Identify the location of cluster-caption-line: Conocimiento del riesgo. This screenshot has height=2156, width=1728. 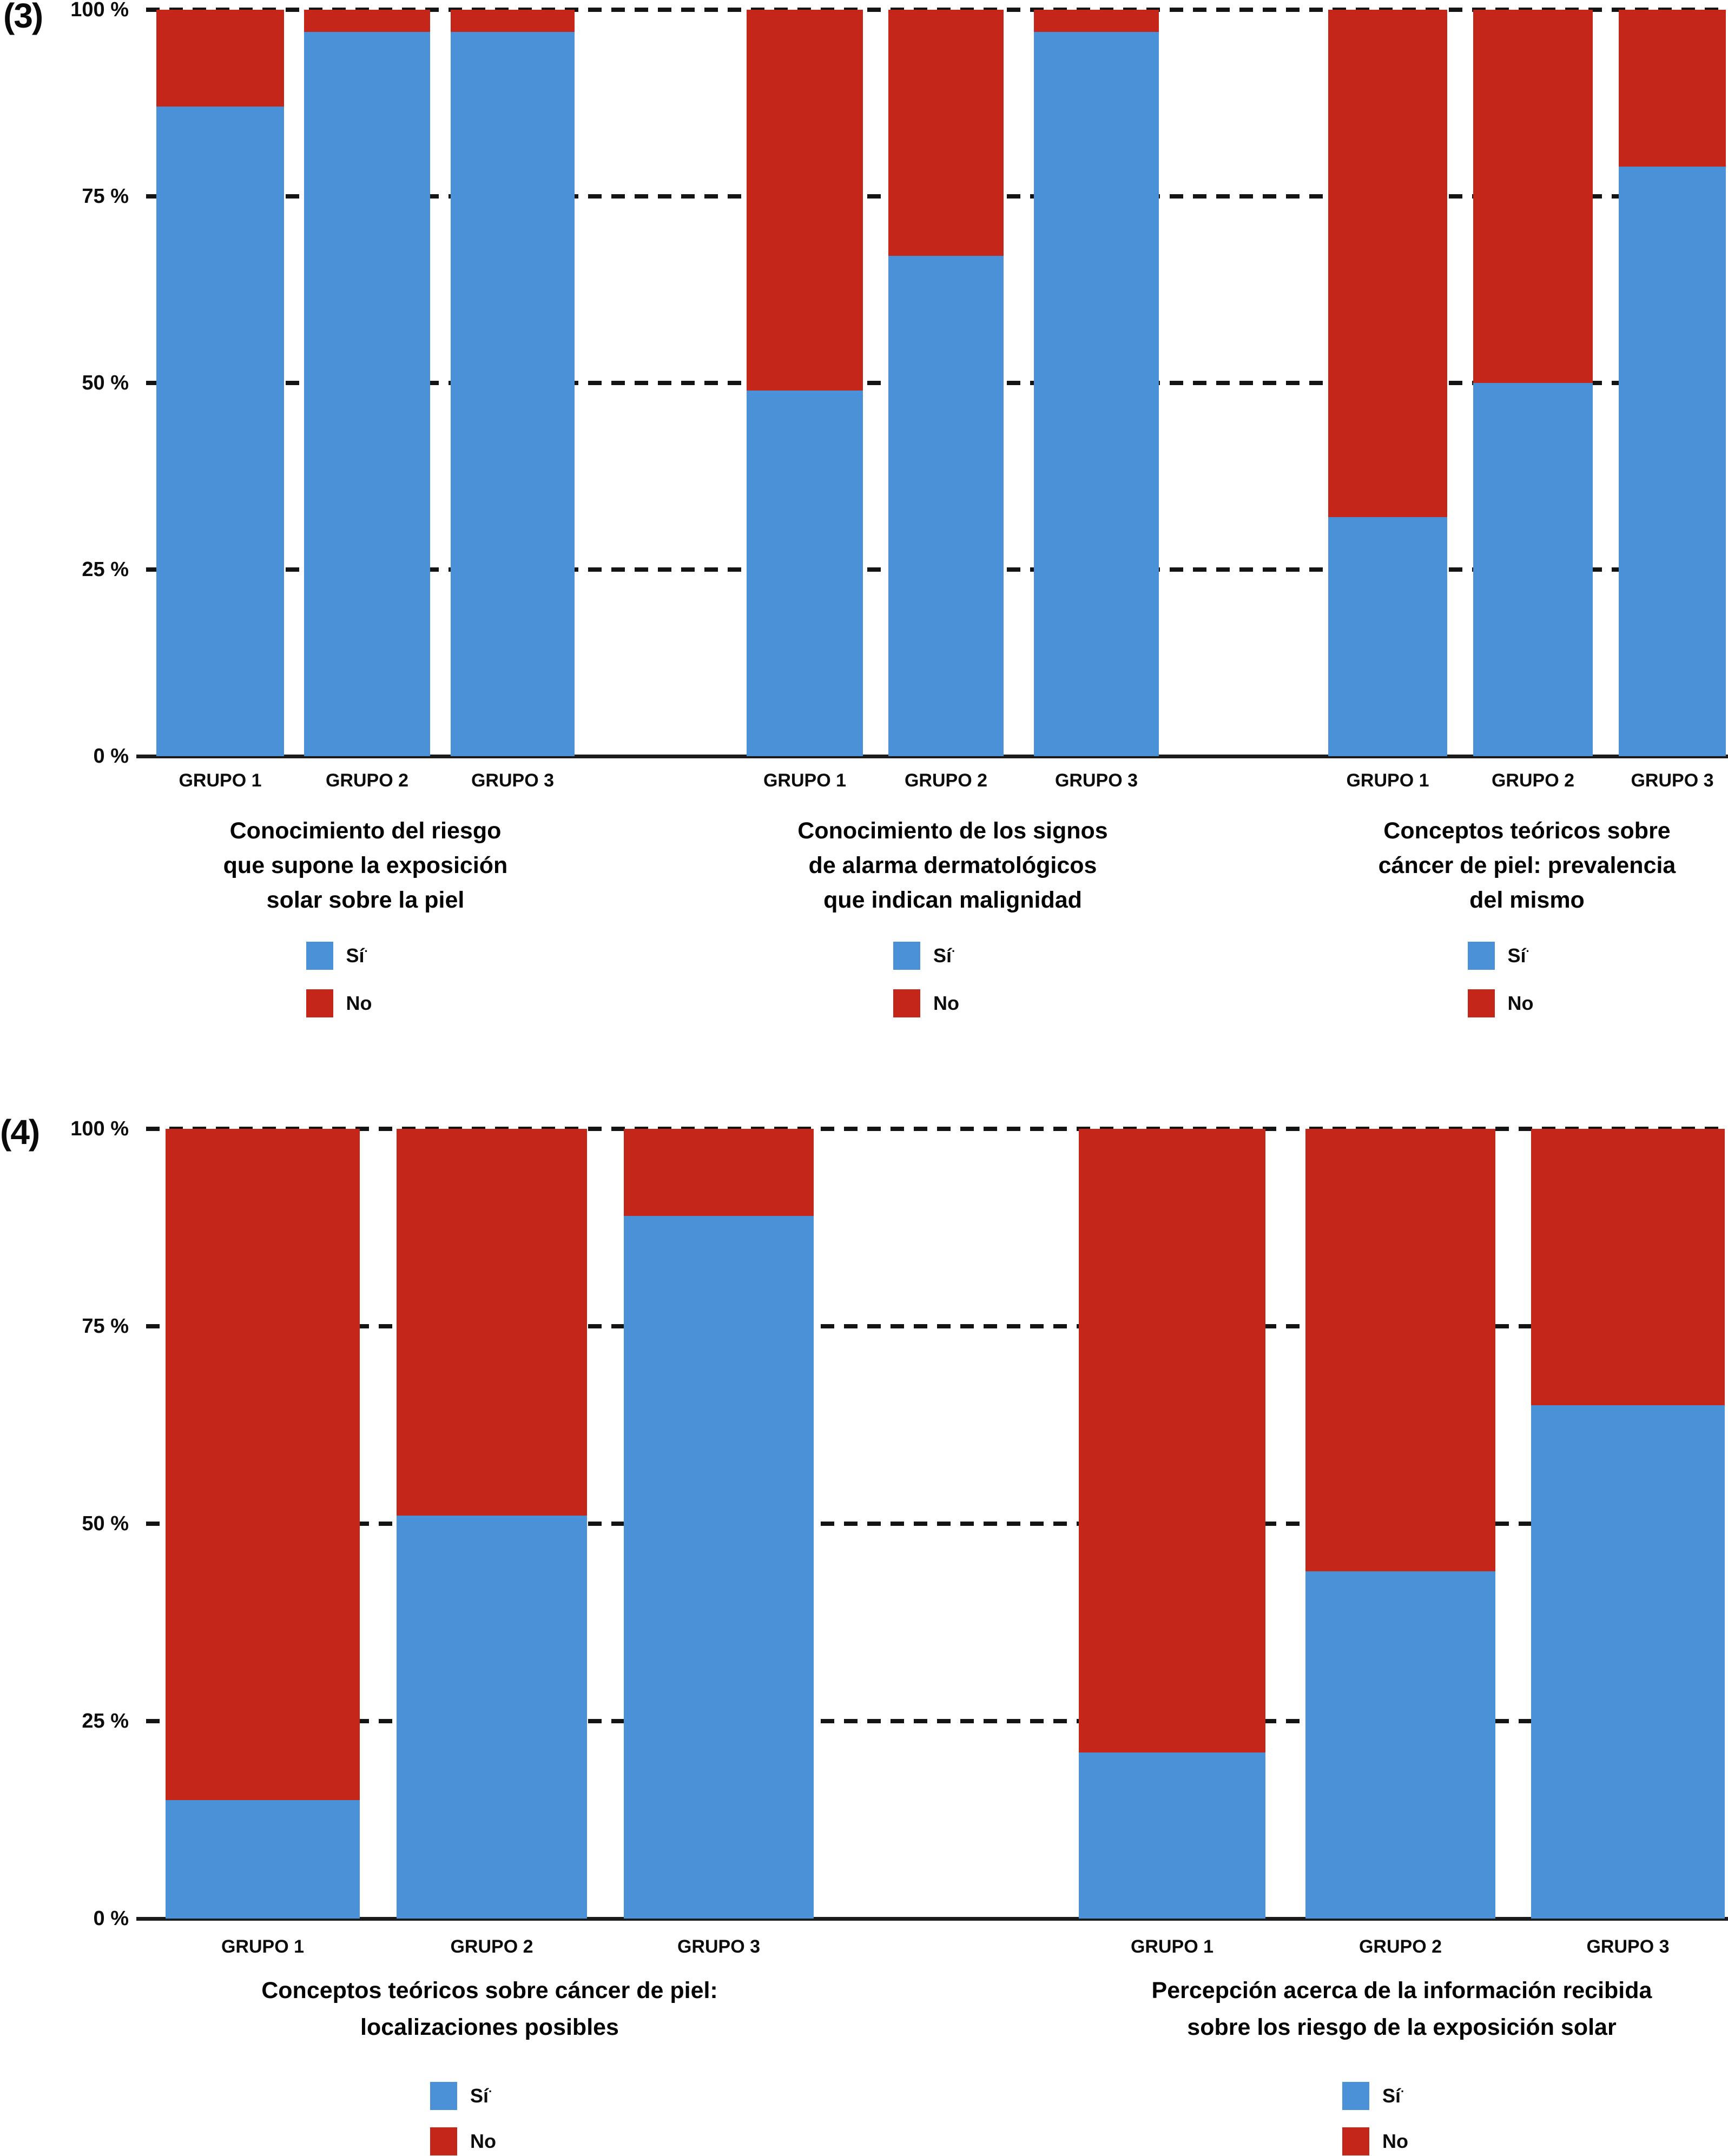
(365, 831).